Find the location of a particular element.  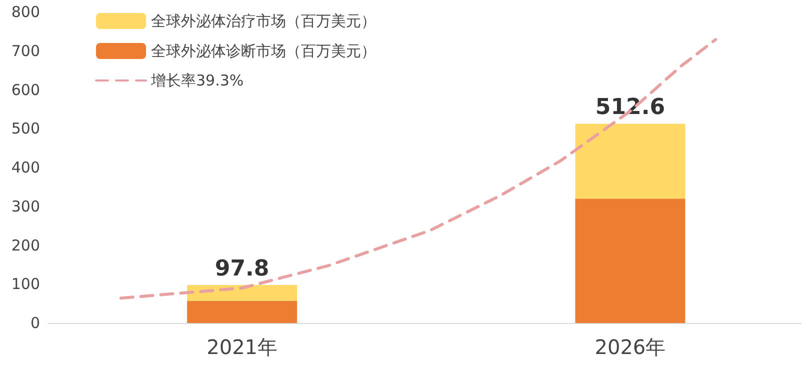

y-tick-label: 400 is located at coordinates (25, 167).